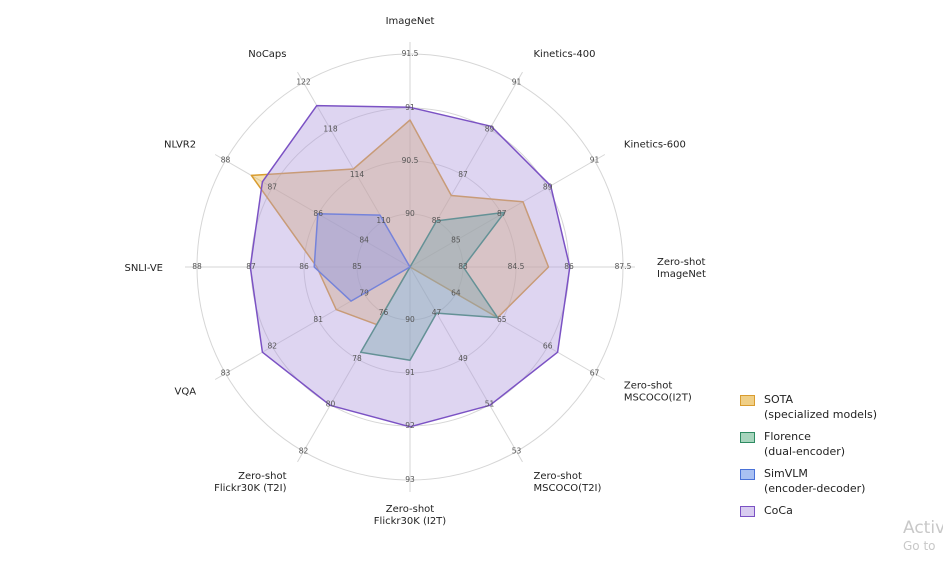 This screenshot has height=564, width=943. Describe the element at coordinates (548, 346) in the screenshot. I see `tick-label: 66` at that location.